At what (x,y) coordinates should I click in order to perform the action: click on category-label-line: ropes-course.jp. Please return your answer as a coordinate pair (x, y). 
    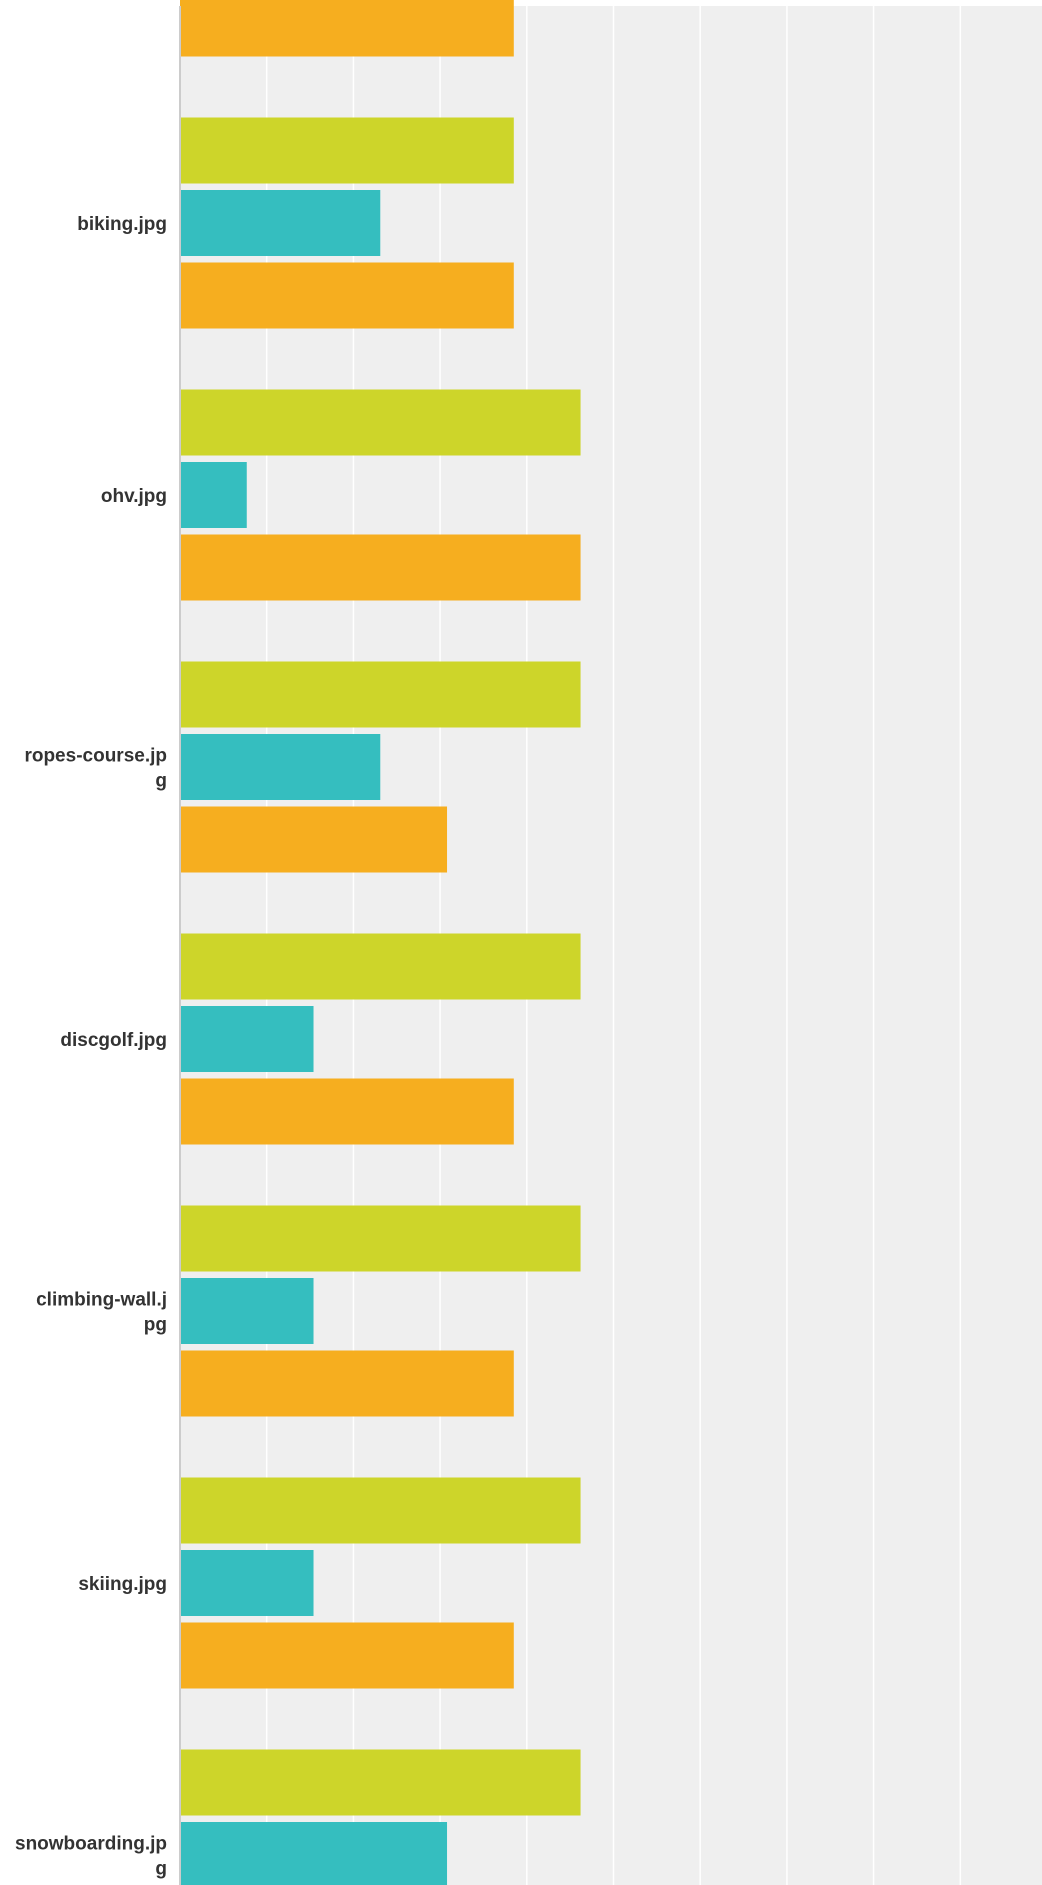
    Looking at the image, I should click on (95, 756).